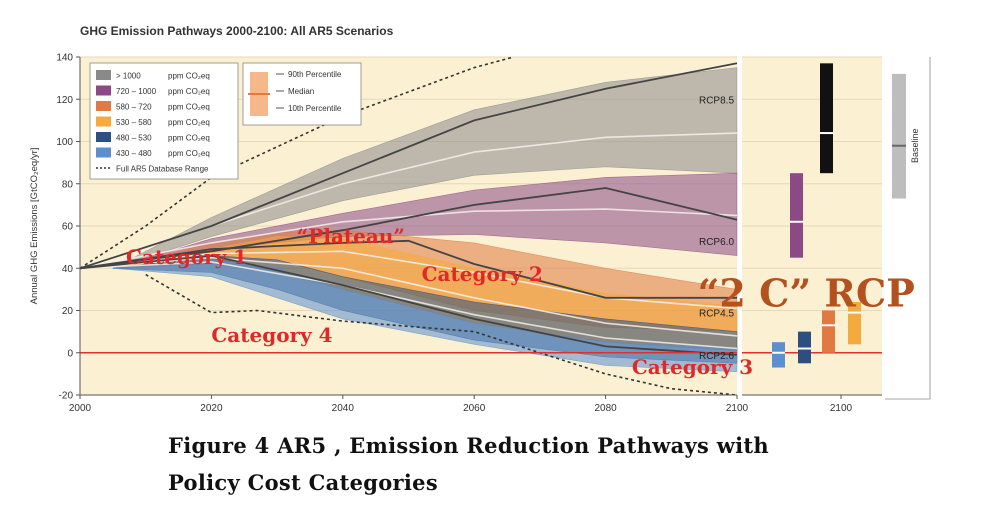 The height and width of the screenshot is (518, 1000). What do you see at coordinates (68, 269) in the screenshot?
I see `y-tick-label-3: 40` at bounding box center [68, 269].